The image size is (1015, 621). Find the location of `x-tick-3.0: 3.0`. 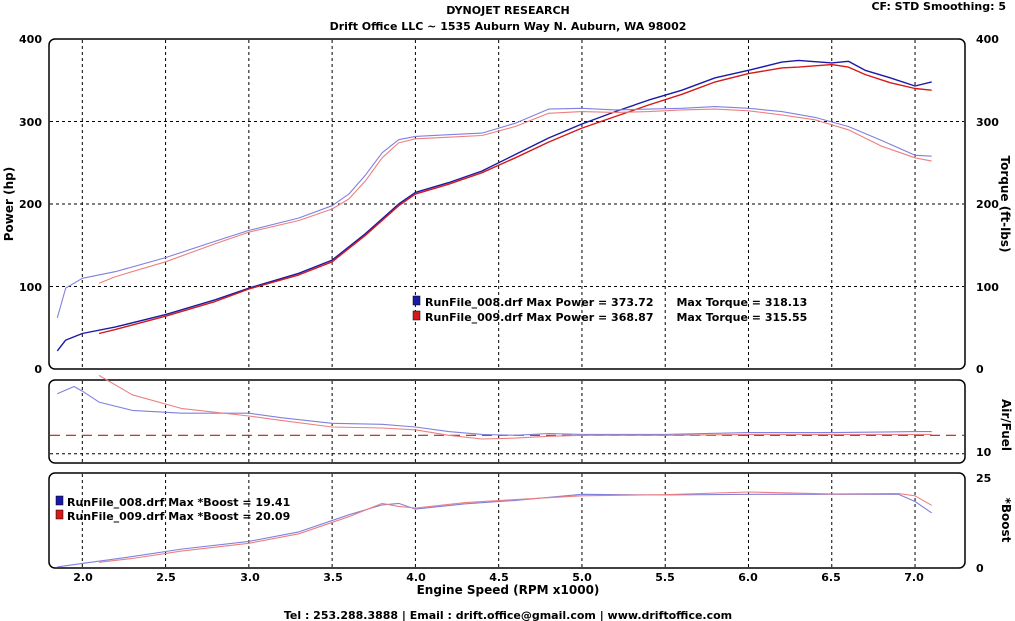

x-tick-3.0: 3.0 is located at coordinates (250, 577).